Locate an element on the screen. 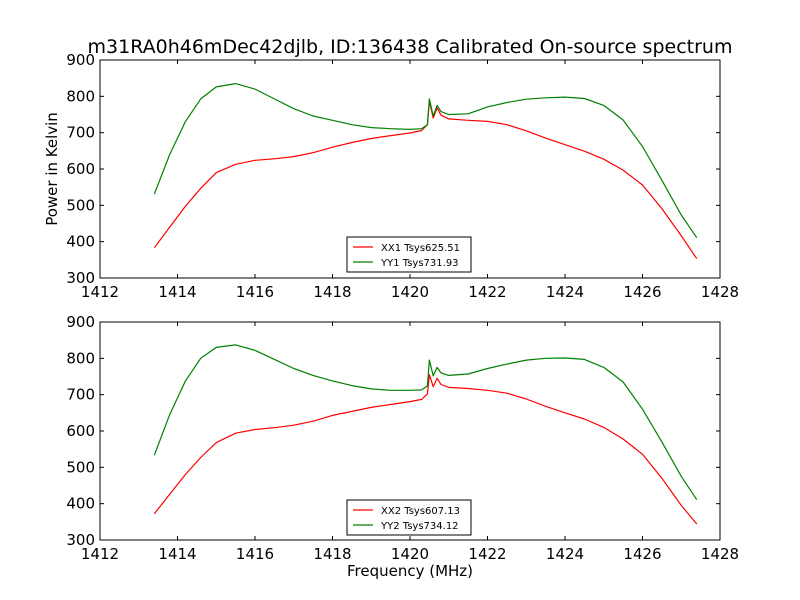 Image resolution: width=800 pixels, height=600 pixels. x-axis-label: Frequency (MHz) is located at coordinates (410, 571).